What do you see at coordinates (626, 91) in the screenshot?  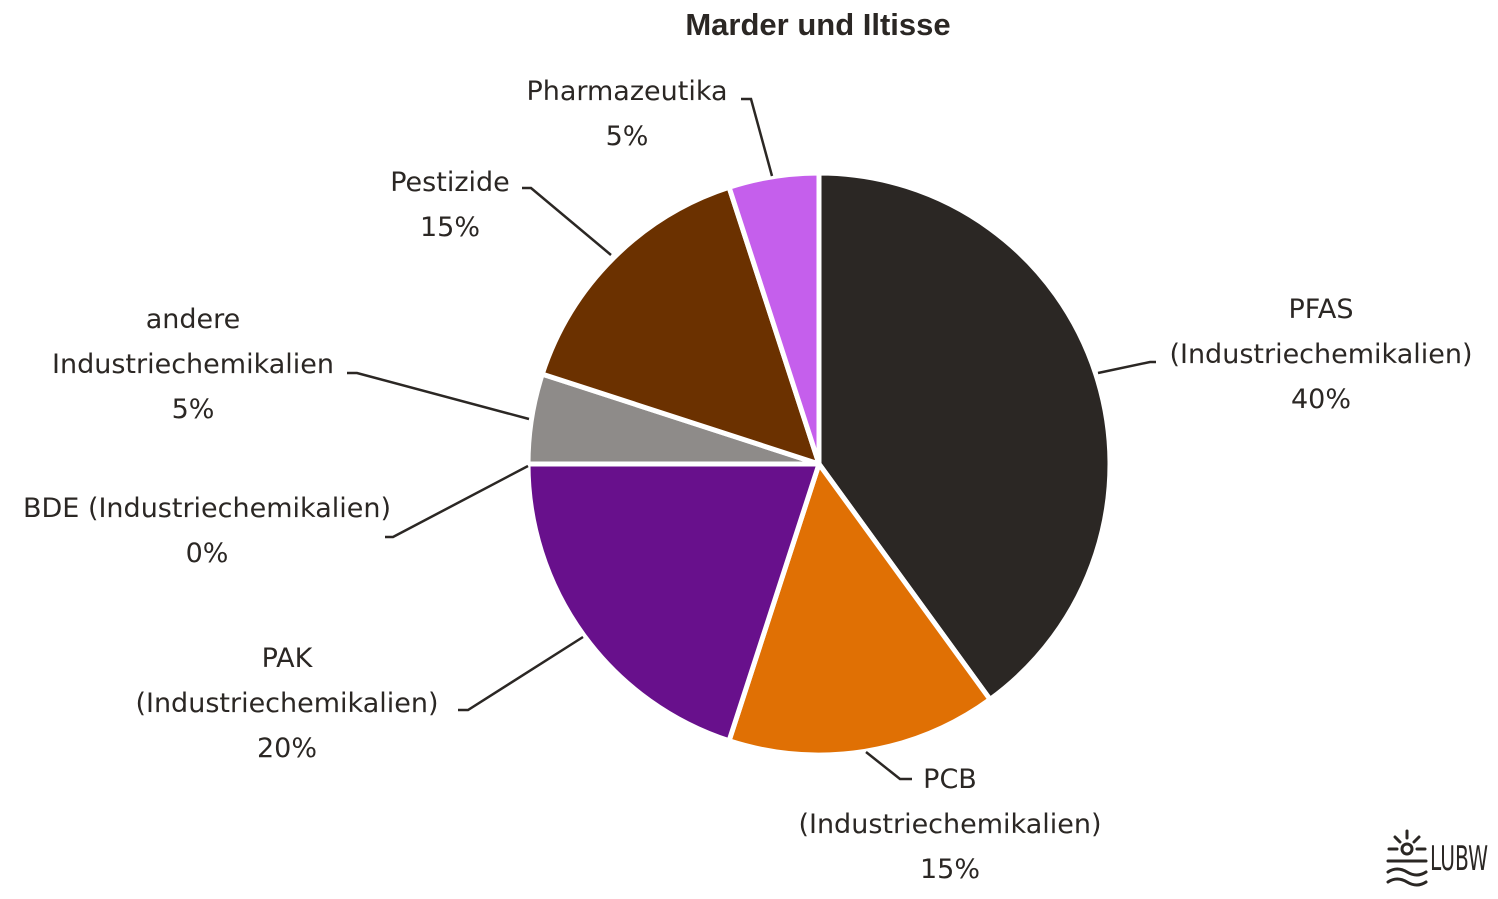 I see `slice-category-label: Pharmazeutika` at bounding box center [626, 91].